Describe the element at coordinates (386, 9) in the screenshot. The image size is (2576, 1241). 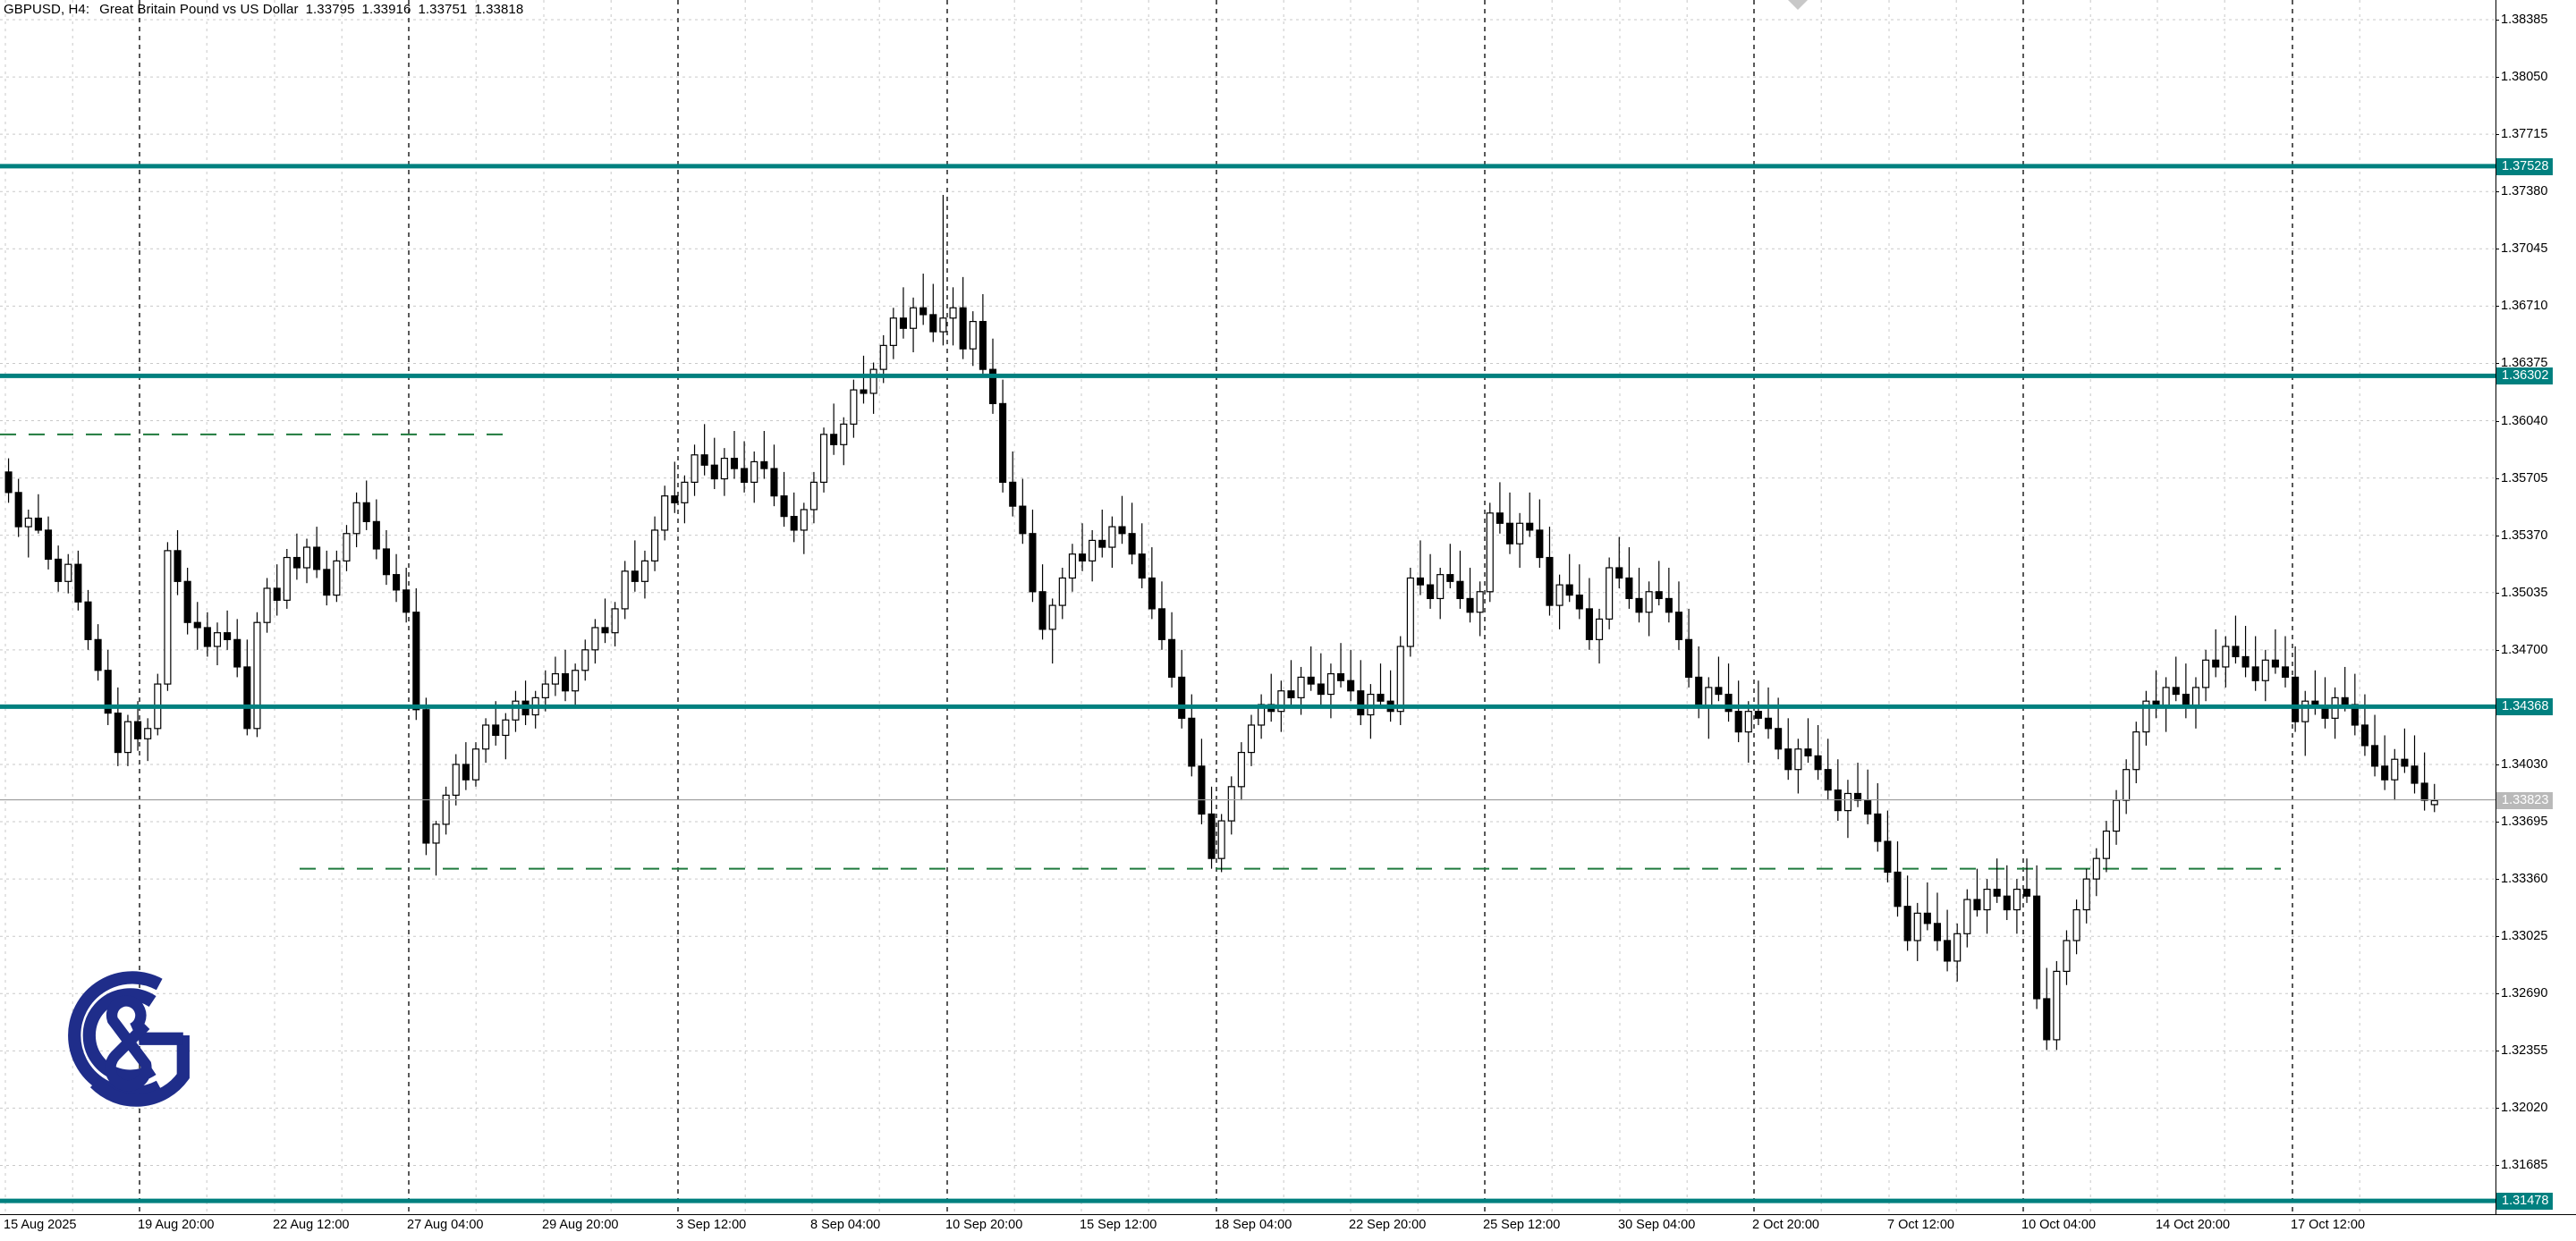
I see `quote-high: 1.33916` at that location.